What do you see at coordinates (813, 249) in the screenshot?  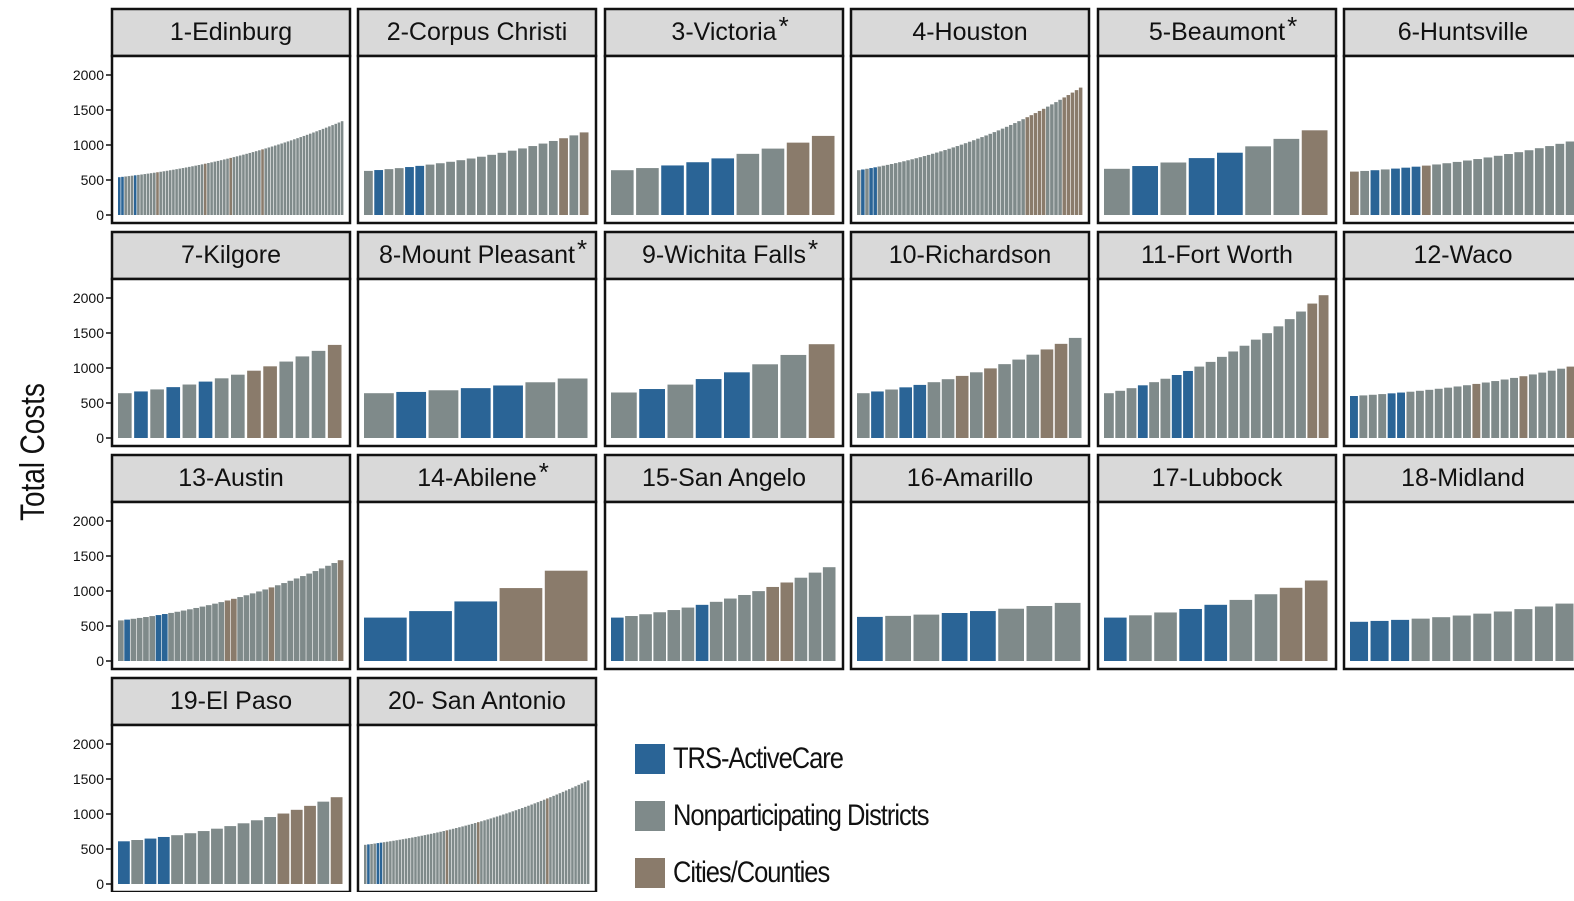 I see `significance-star: *` at bounding box center [813, 249].